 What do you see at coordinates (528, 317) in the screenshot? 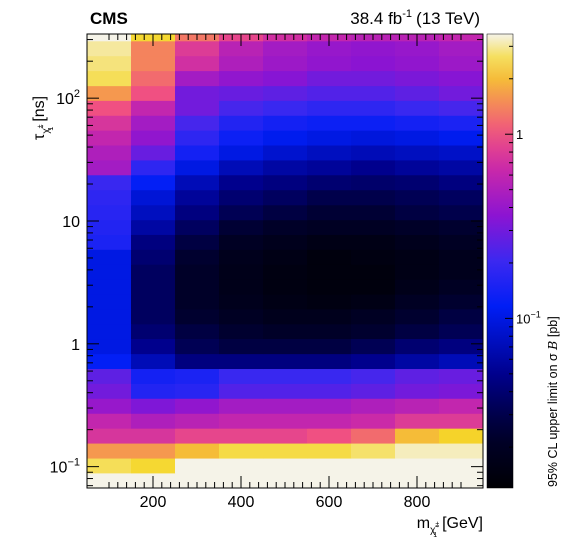
I see `z-tick-label: 10−1` at bounding box center [528, 317].